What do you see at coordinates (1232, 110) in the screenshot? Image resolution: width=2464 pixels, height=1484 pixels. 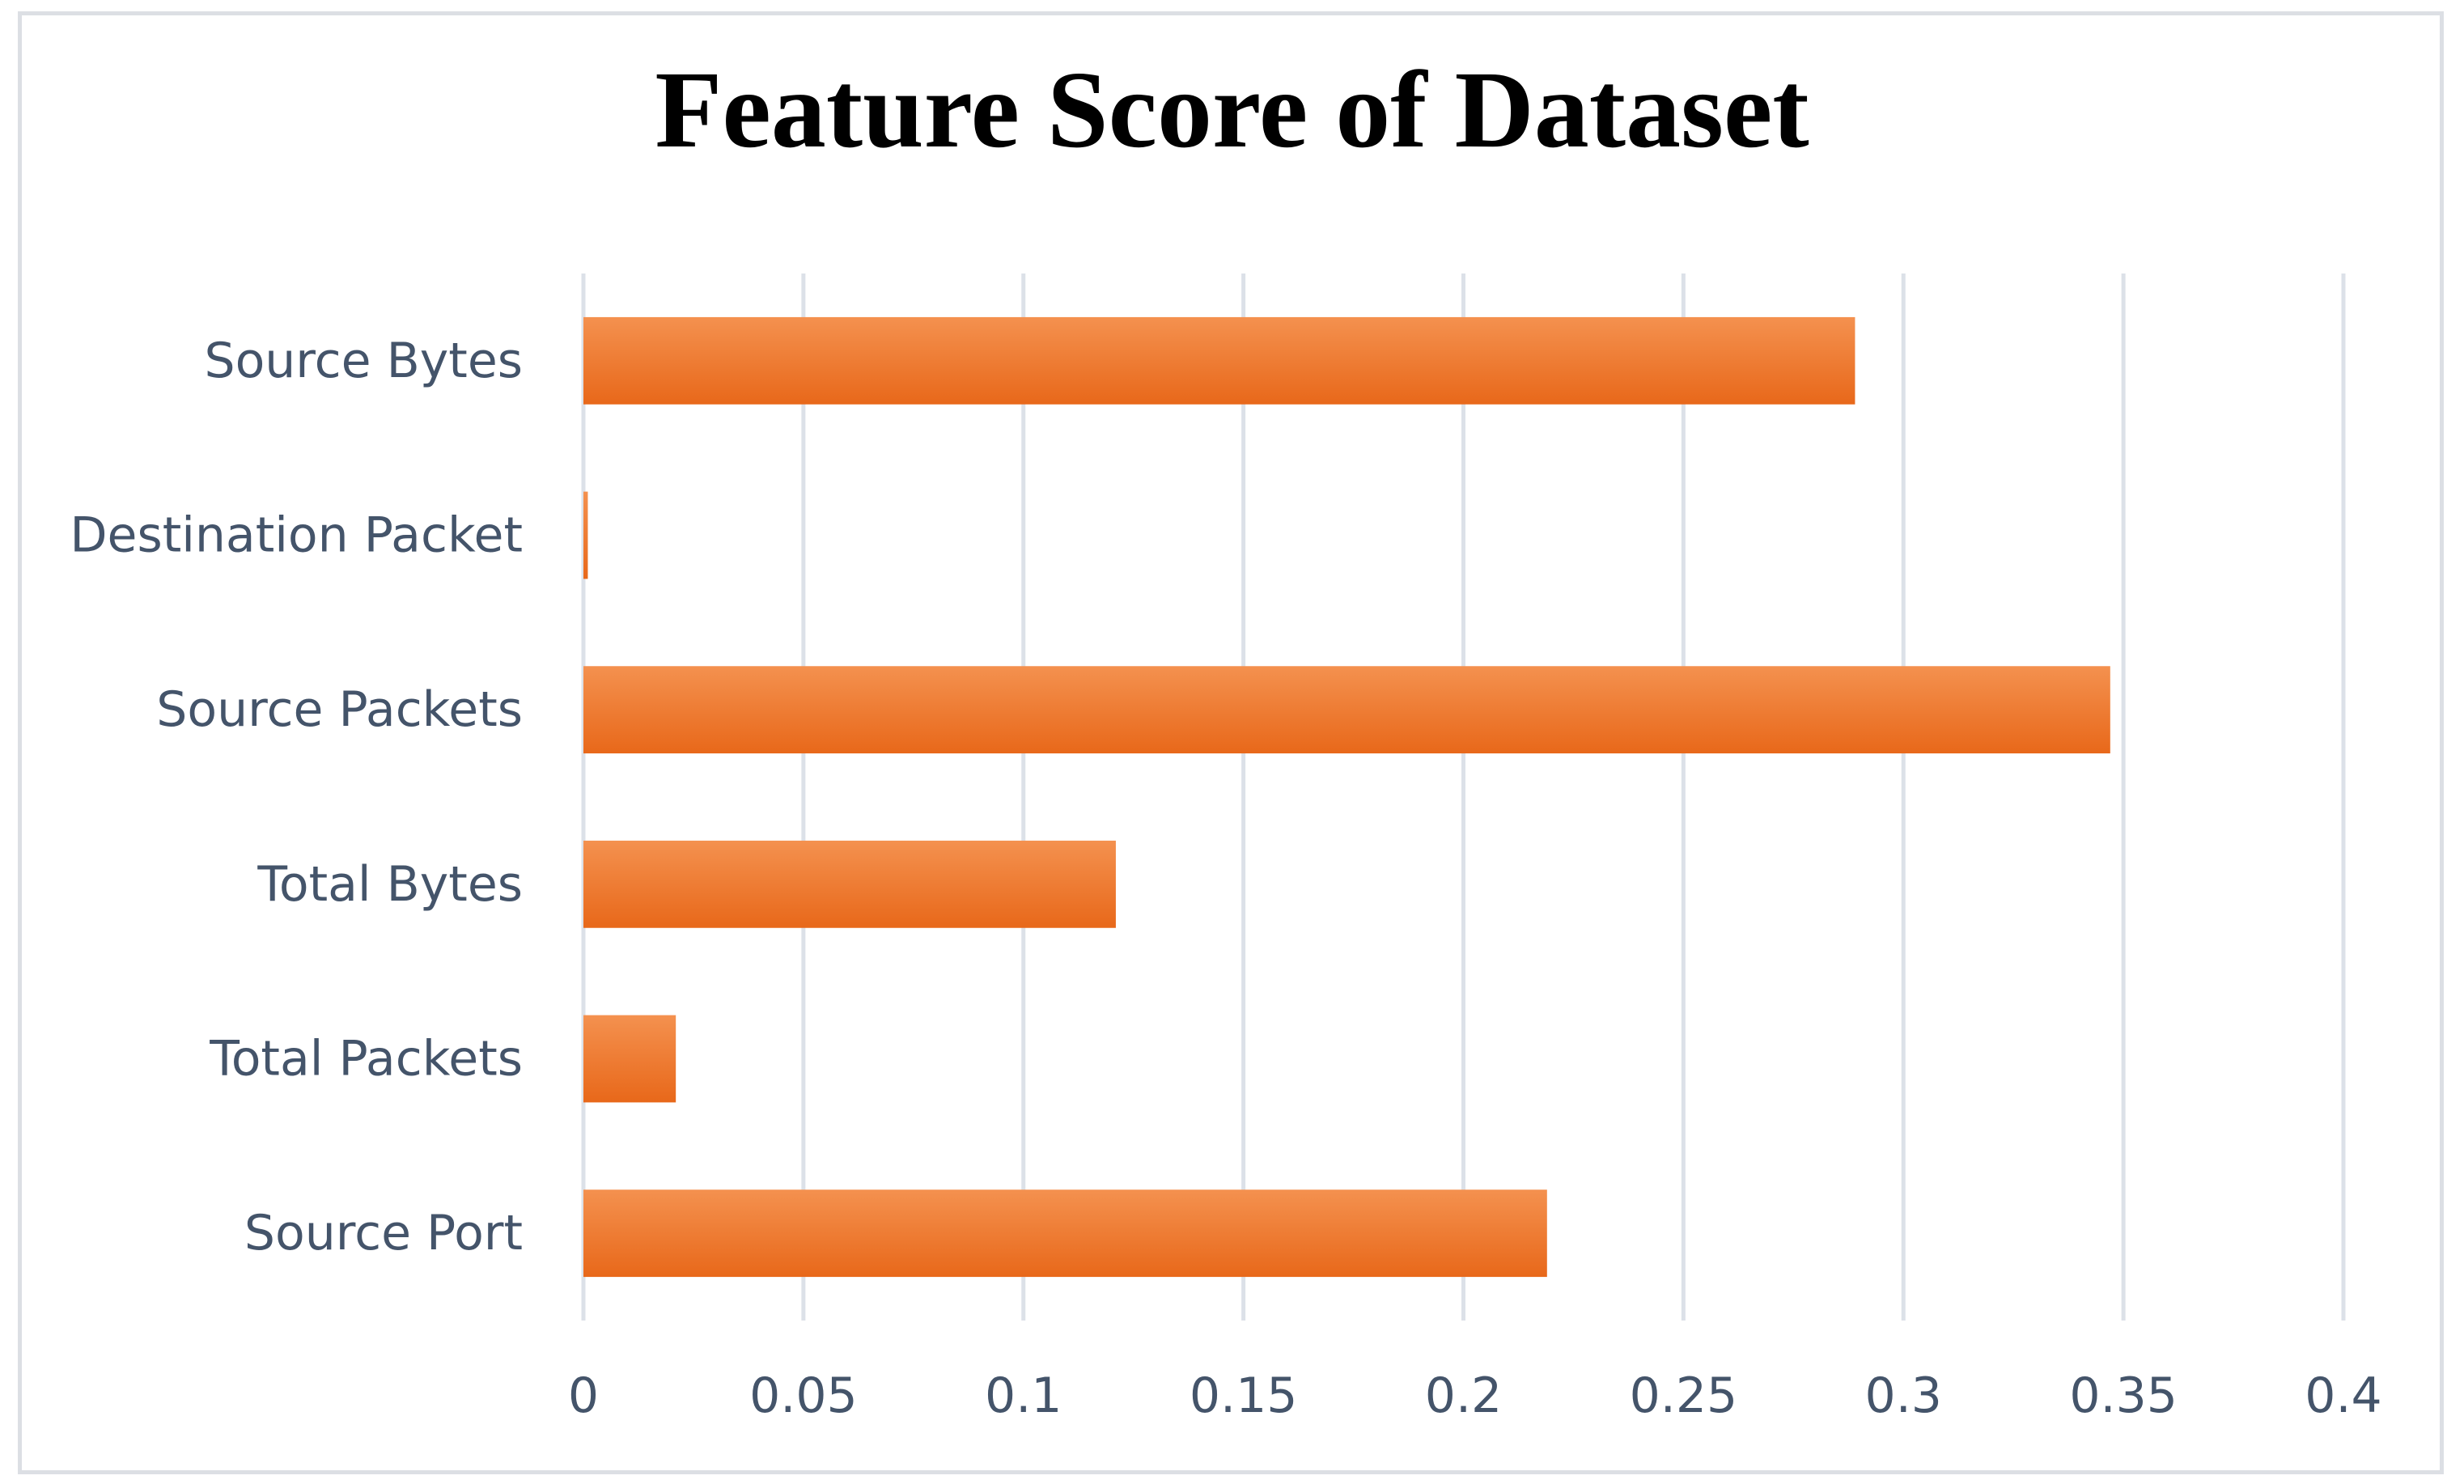 I see `chart-title: Feature Score of Dataset` at bounding box center [1232, 110].